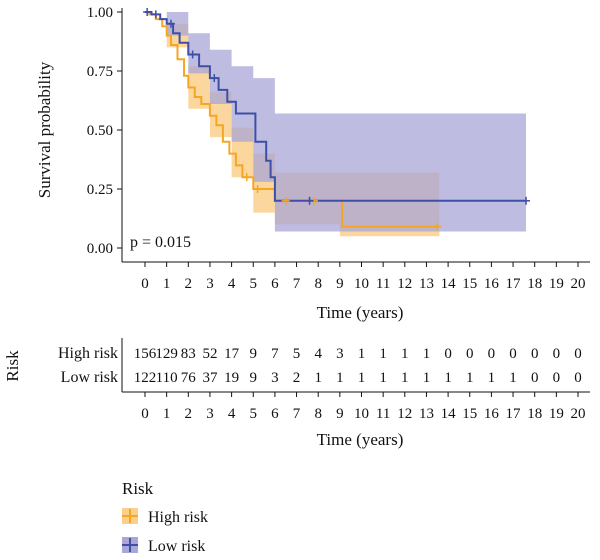 This screenshot has height=560, width=600. What do you see at coordinates (138, 488) in the screenshot?
I see `legend-title: Risk` at bounding box center [138, 488].